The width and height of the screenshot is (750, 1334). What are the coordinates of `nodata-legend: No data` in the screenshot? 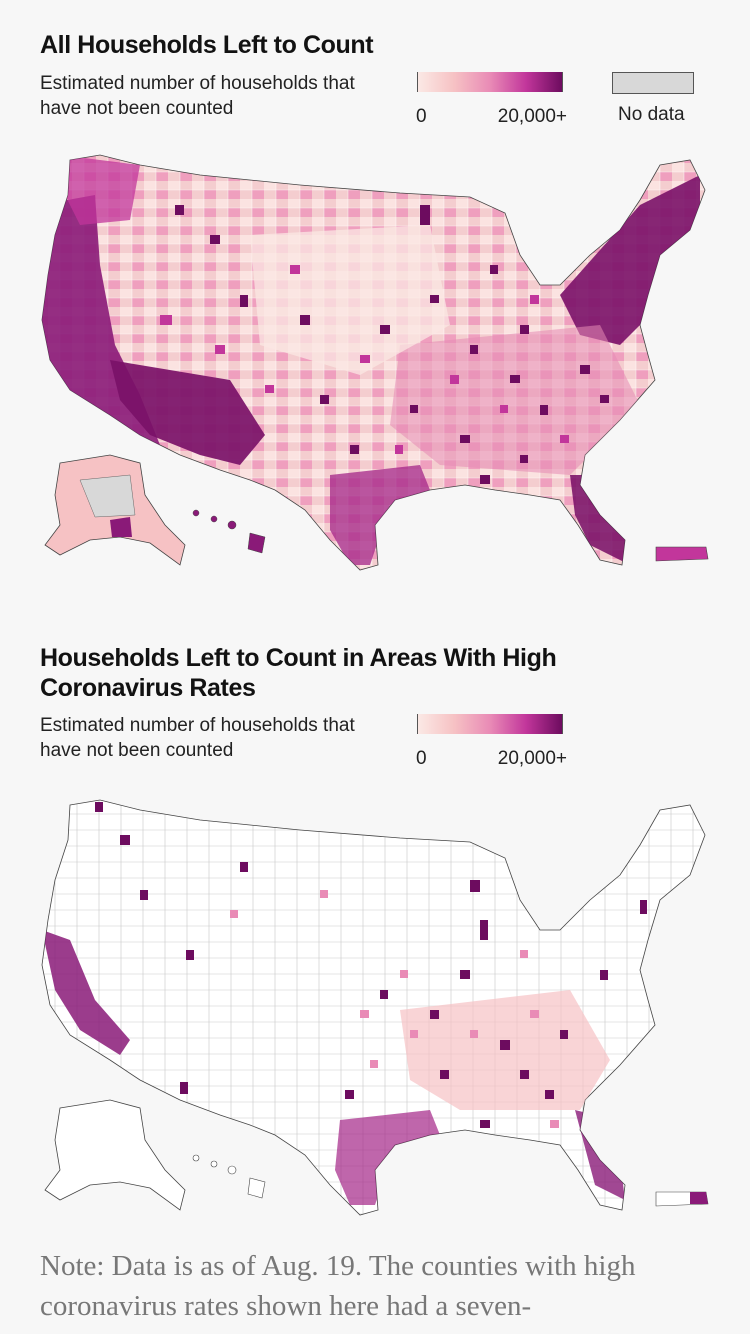 It's located at (654, 98).